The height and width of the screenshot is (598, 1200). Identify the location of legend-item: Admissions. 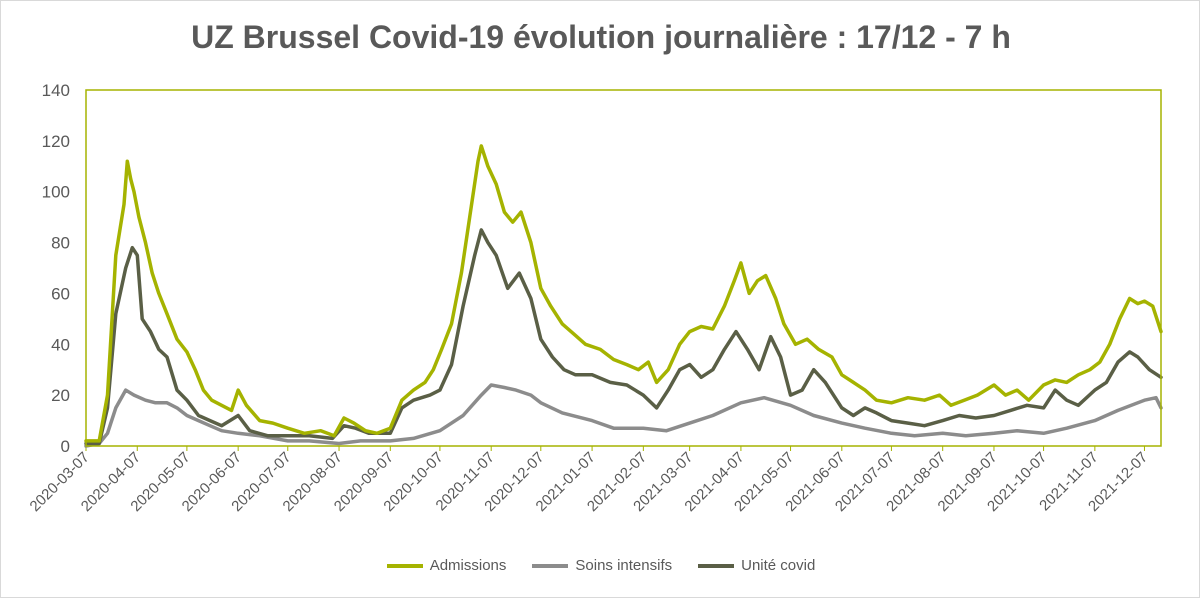
(446, 565).